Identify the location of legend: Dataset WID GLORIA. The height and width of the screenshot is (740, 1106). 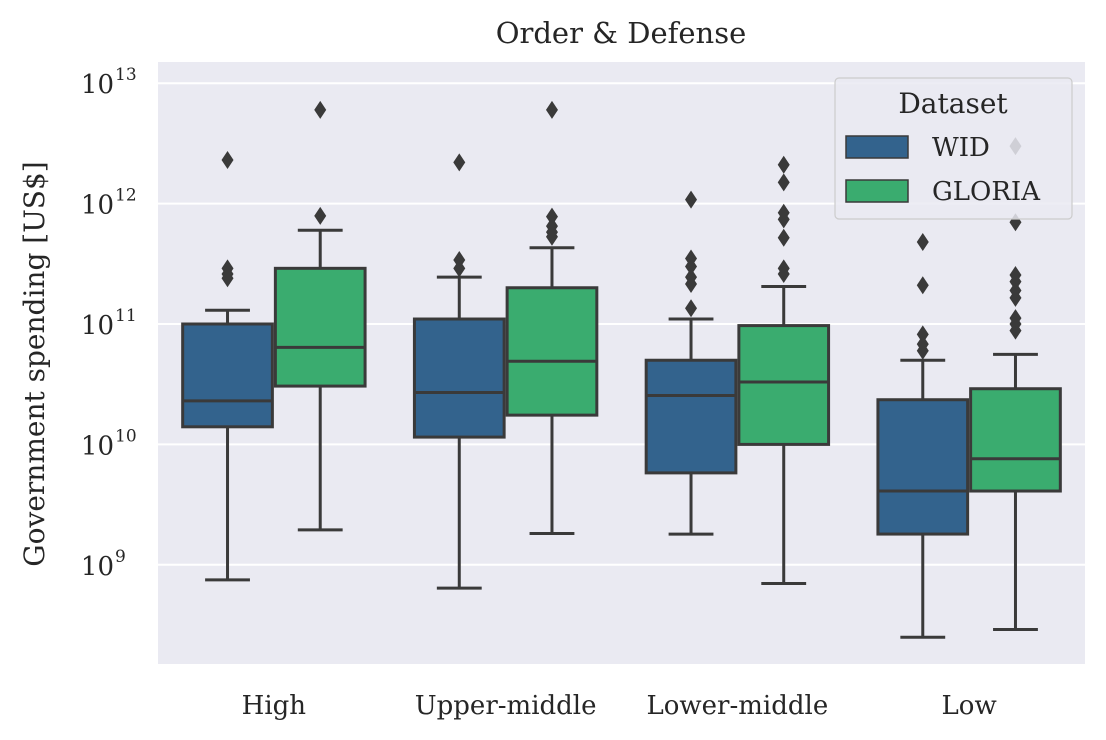
(953, 148).